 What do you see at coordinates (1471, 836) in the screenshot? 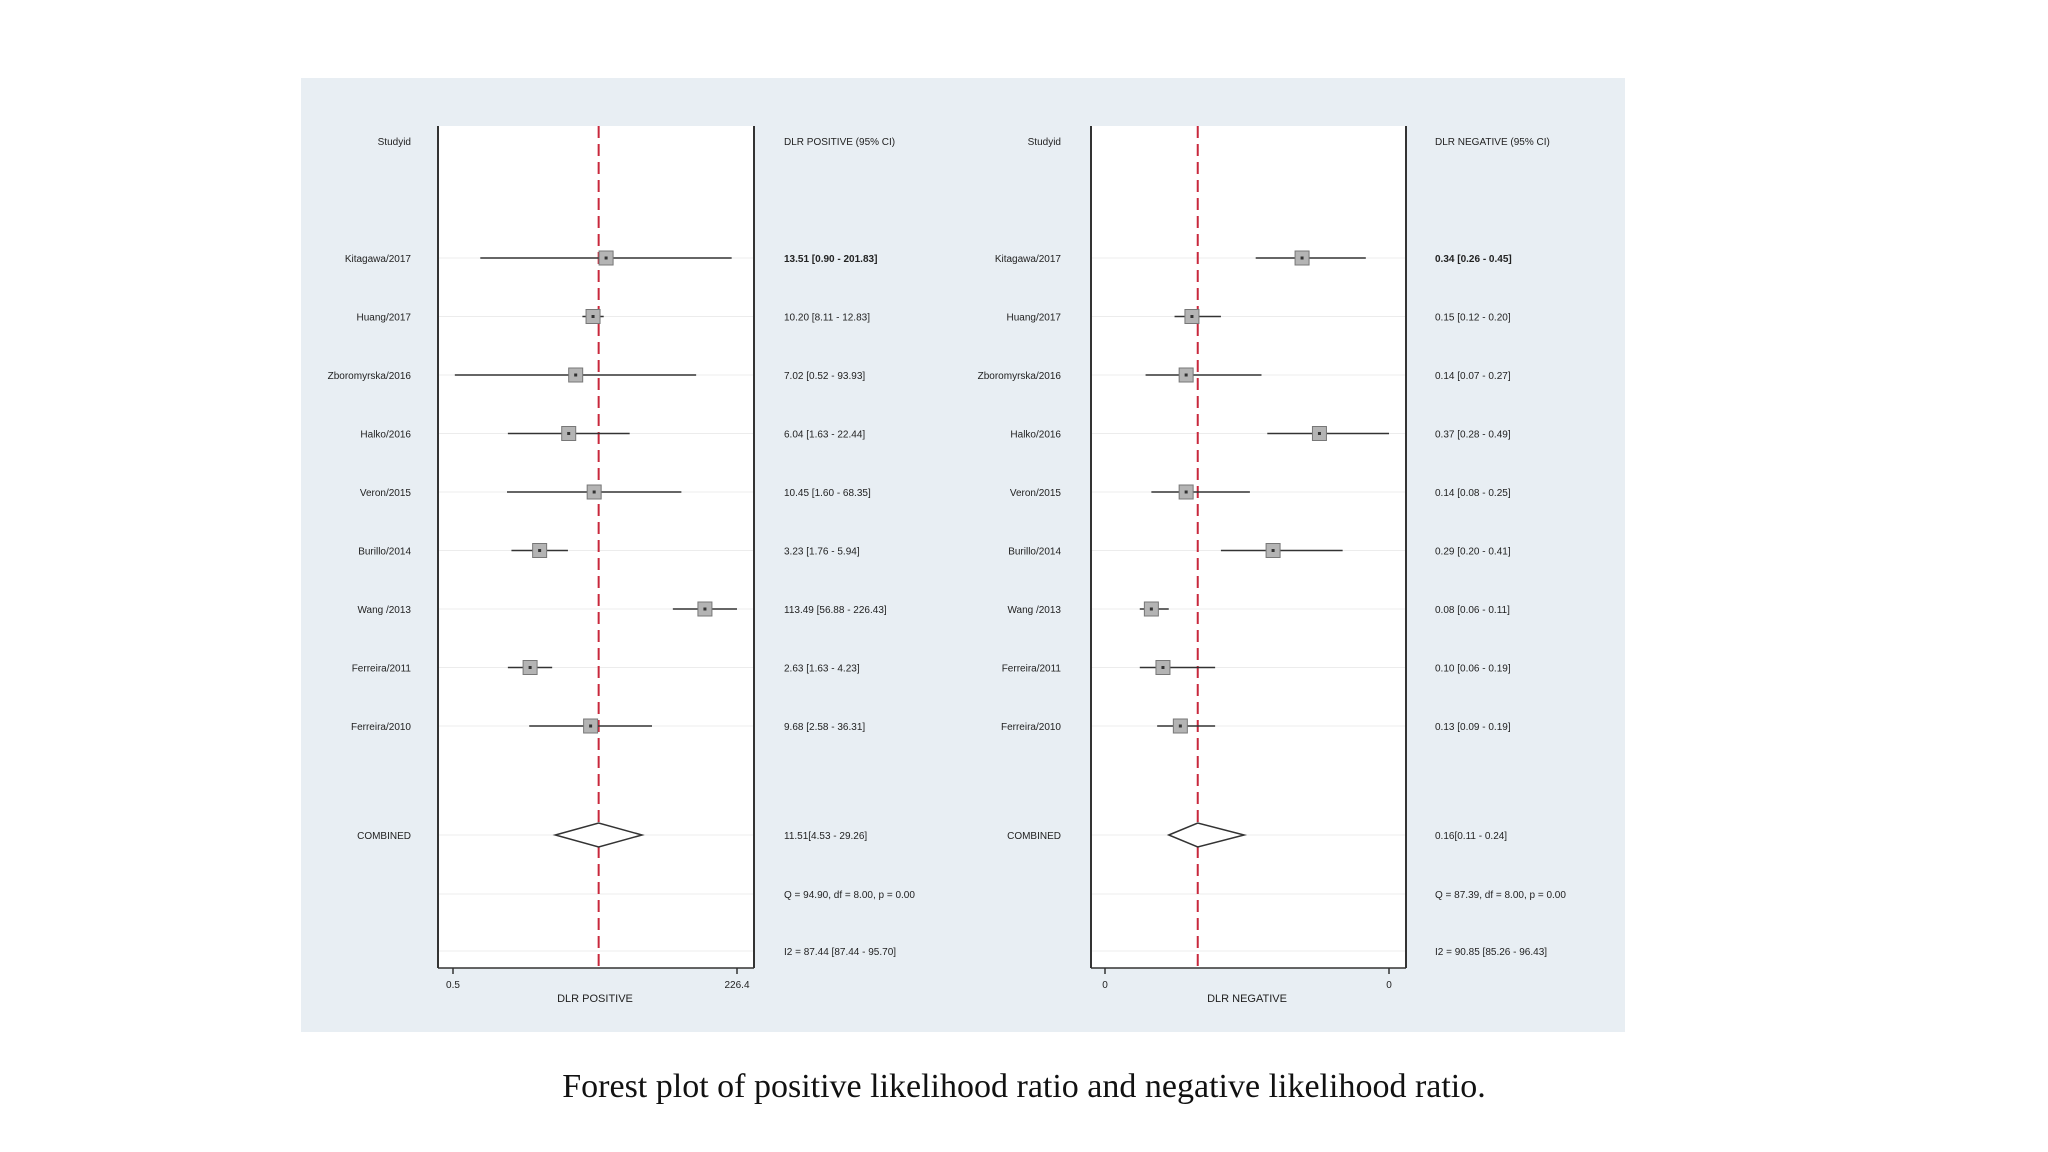
I see `negative-combined-estimate: 0.16[0.11 - 0.24]` at bounding box center [1471, 836].